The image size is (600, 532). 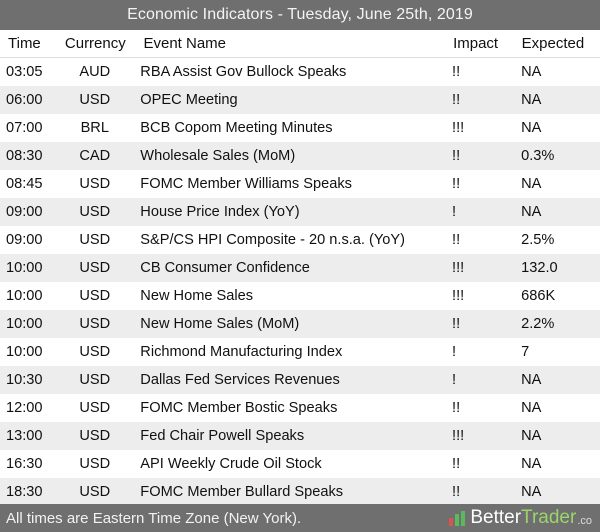 I want to click on table-row: 10:00 USD New Home Sales!!! 686K, so click(x=300, y=296).